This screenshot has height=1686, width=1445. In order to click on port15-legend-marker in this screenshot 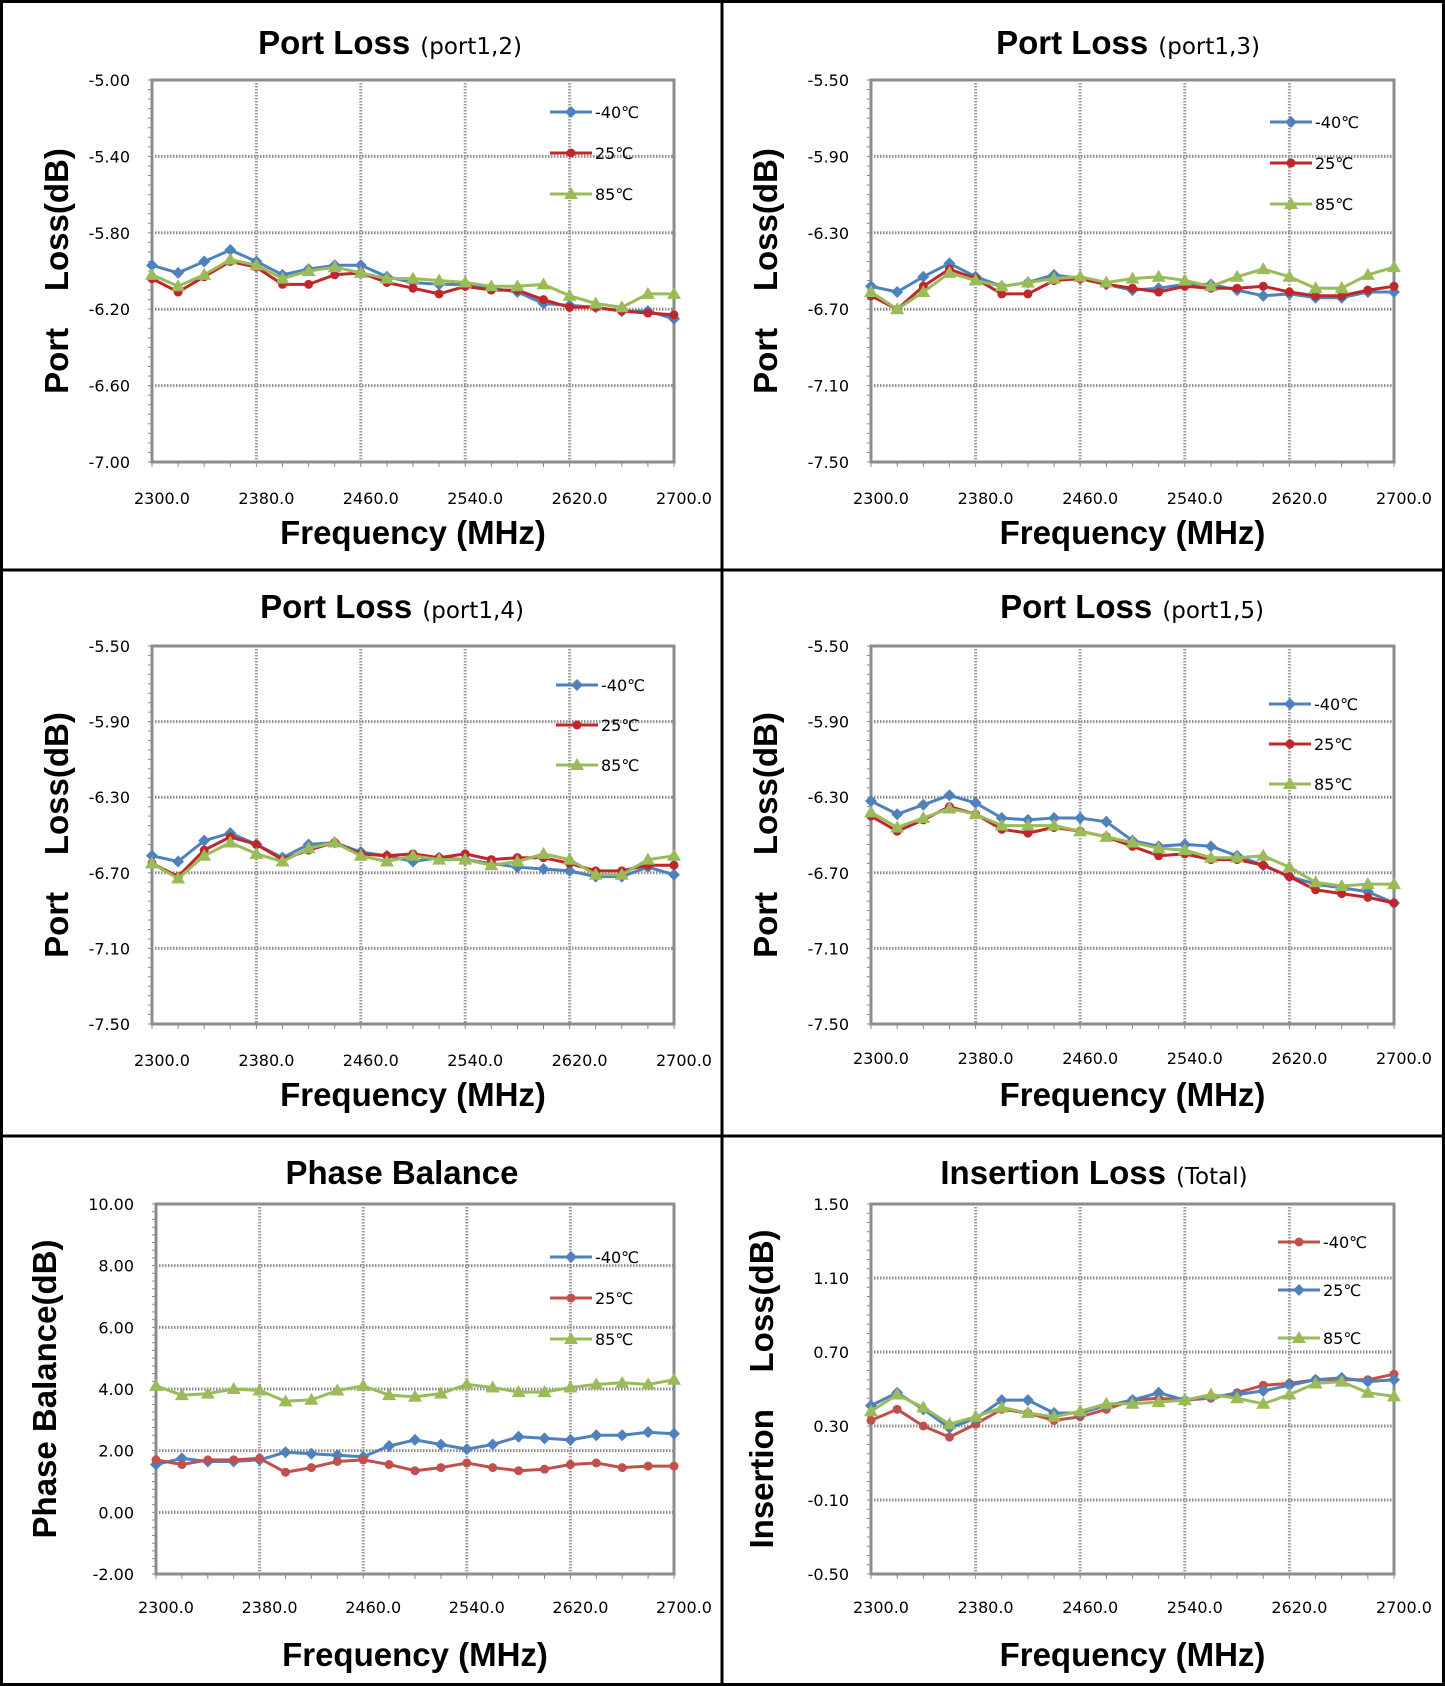, I will do `click(1290, 744)`.